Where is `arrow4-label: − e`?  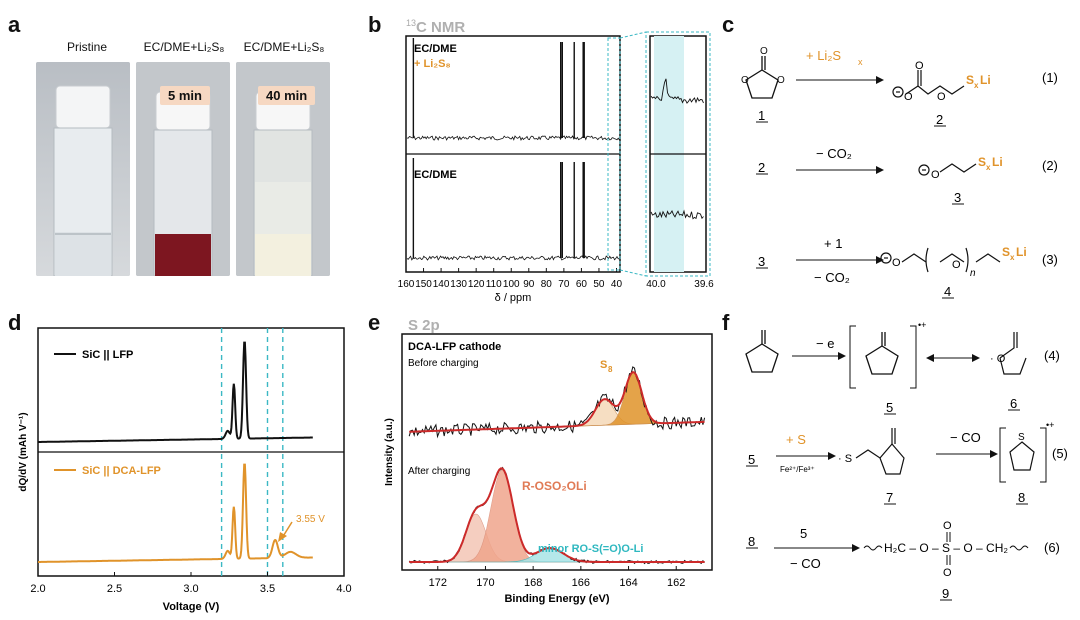 arrow4-label: − e is located at coordinates (825, 343).